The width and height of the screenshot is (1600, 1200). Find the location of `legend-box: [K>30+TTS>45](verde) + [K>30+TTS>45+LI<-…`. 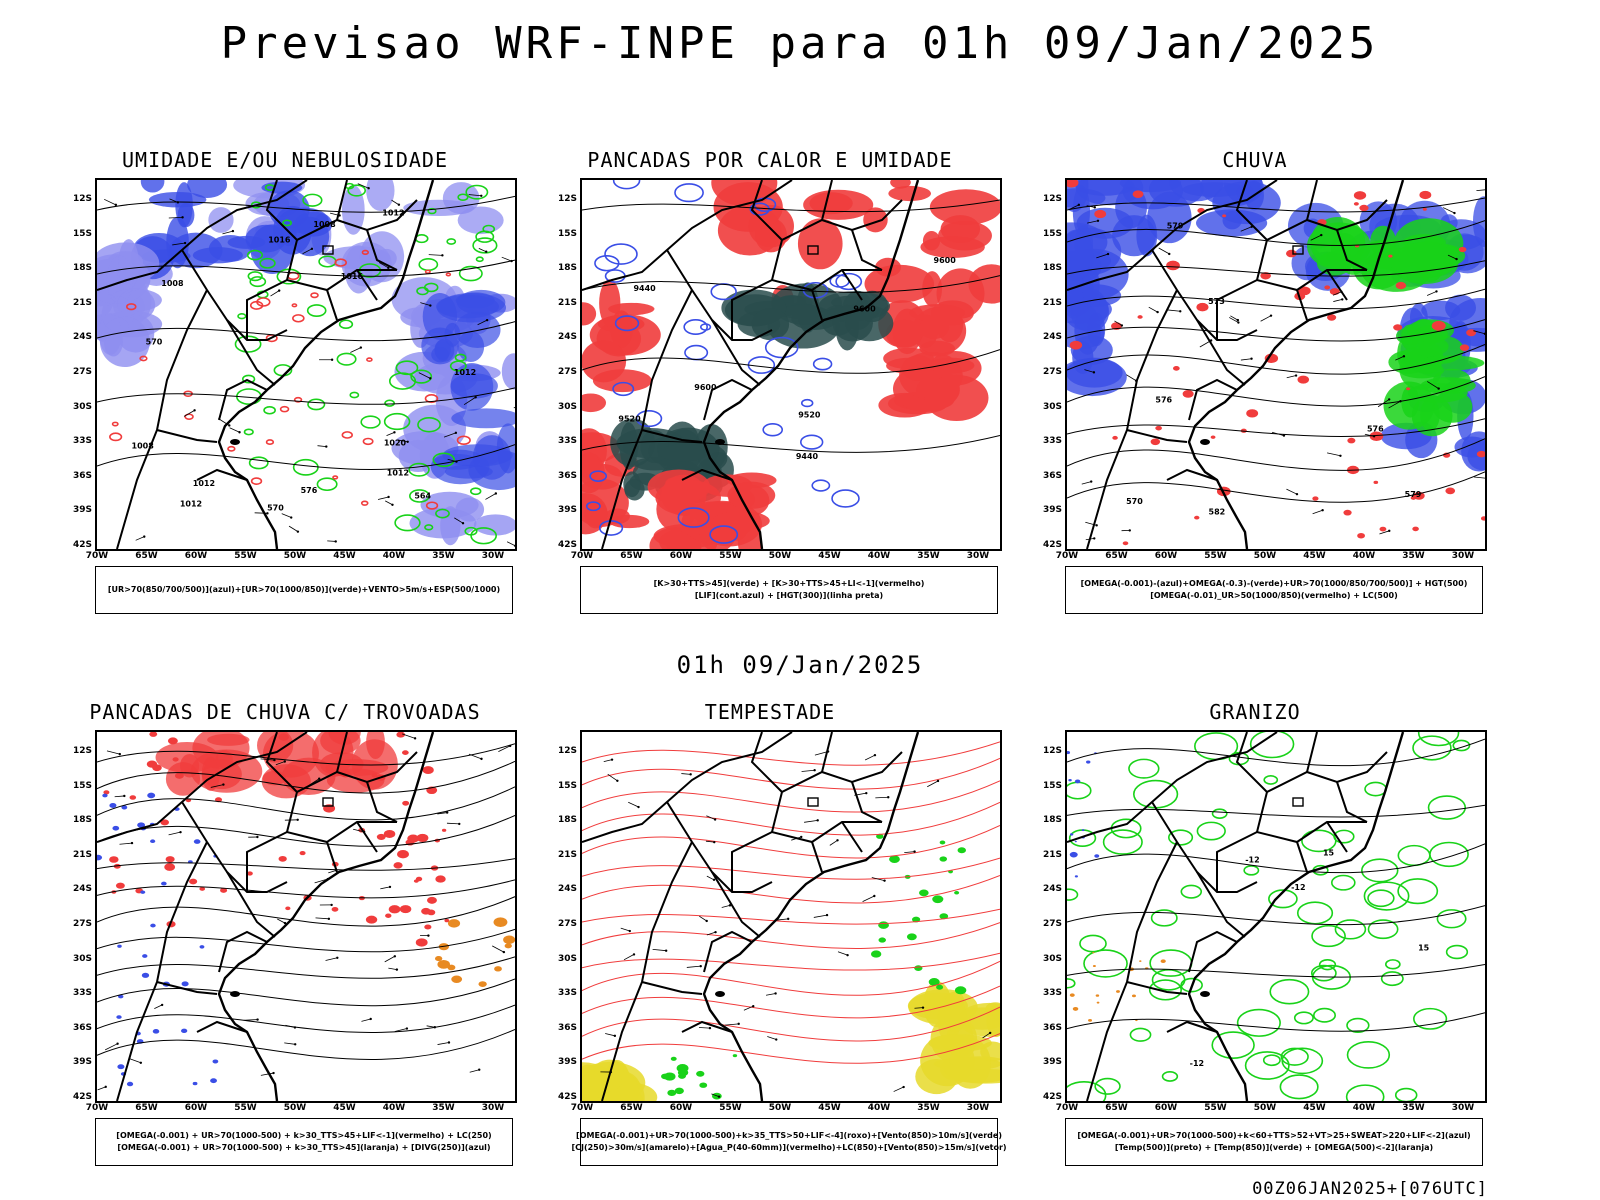

legend-box: [K>30+TTS>45](verde) + [K>30+TTS>45+LI<-… is located at coordinates (789, 590).